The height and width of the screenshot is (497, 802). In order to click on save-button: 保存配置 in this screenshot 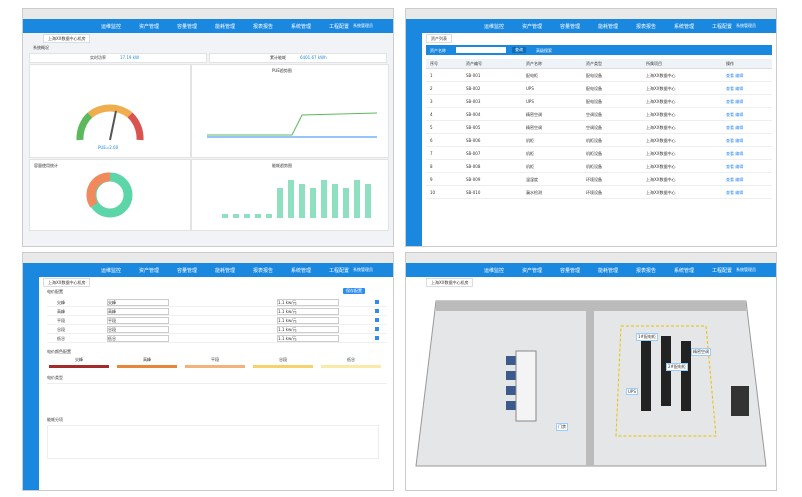, I will do `click(354, 291)`.